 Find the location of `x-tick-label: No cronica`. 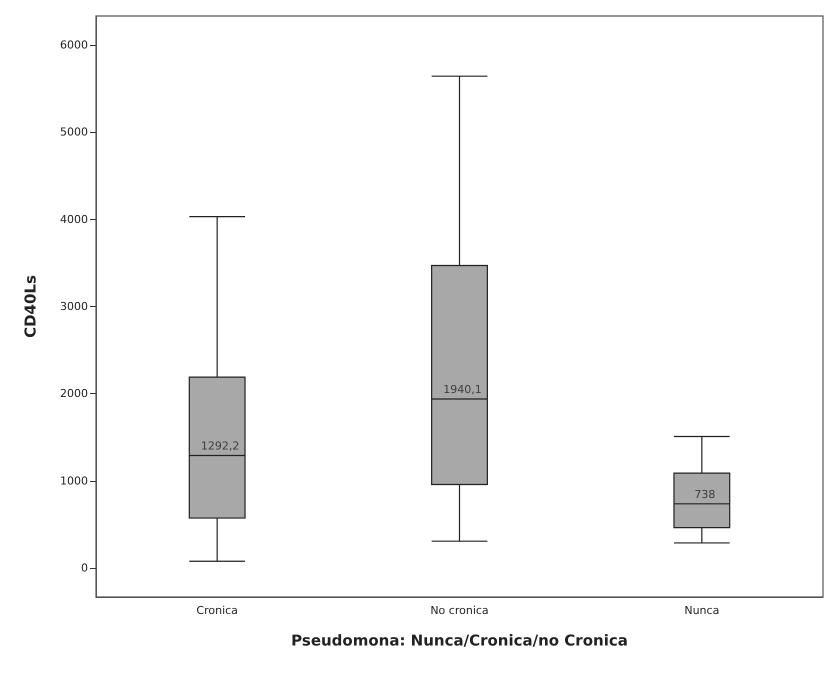

x-tick-label: No cronica is located at coordinates (459, 610).